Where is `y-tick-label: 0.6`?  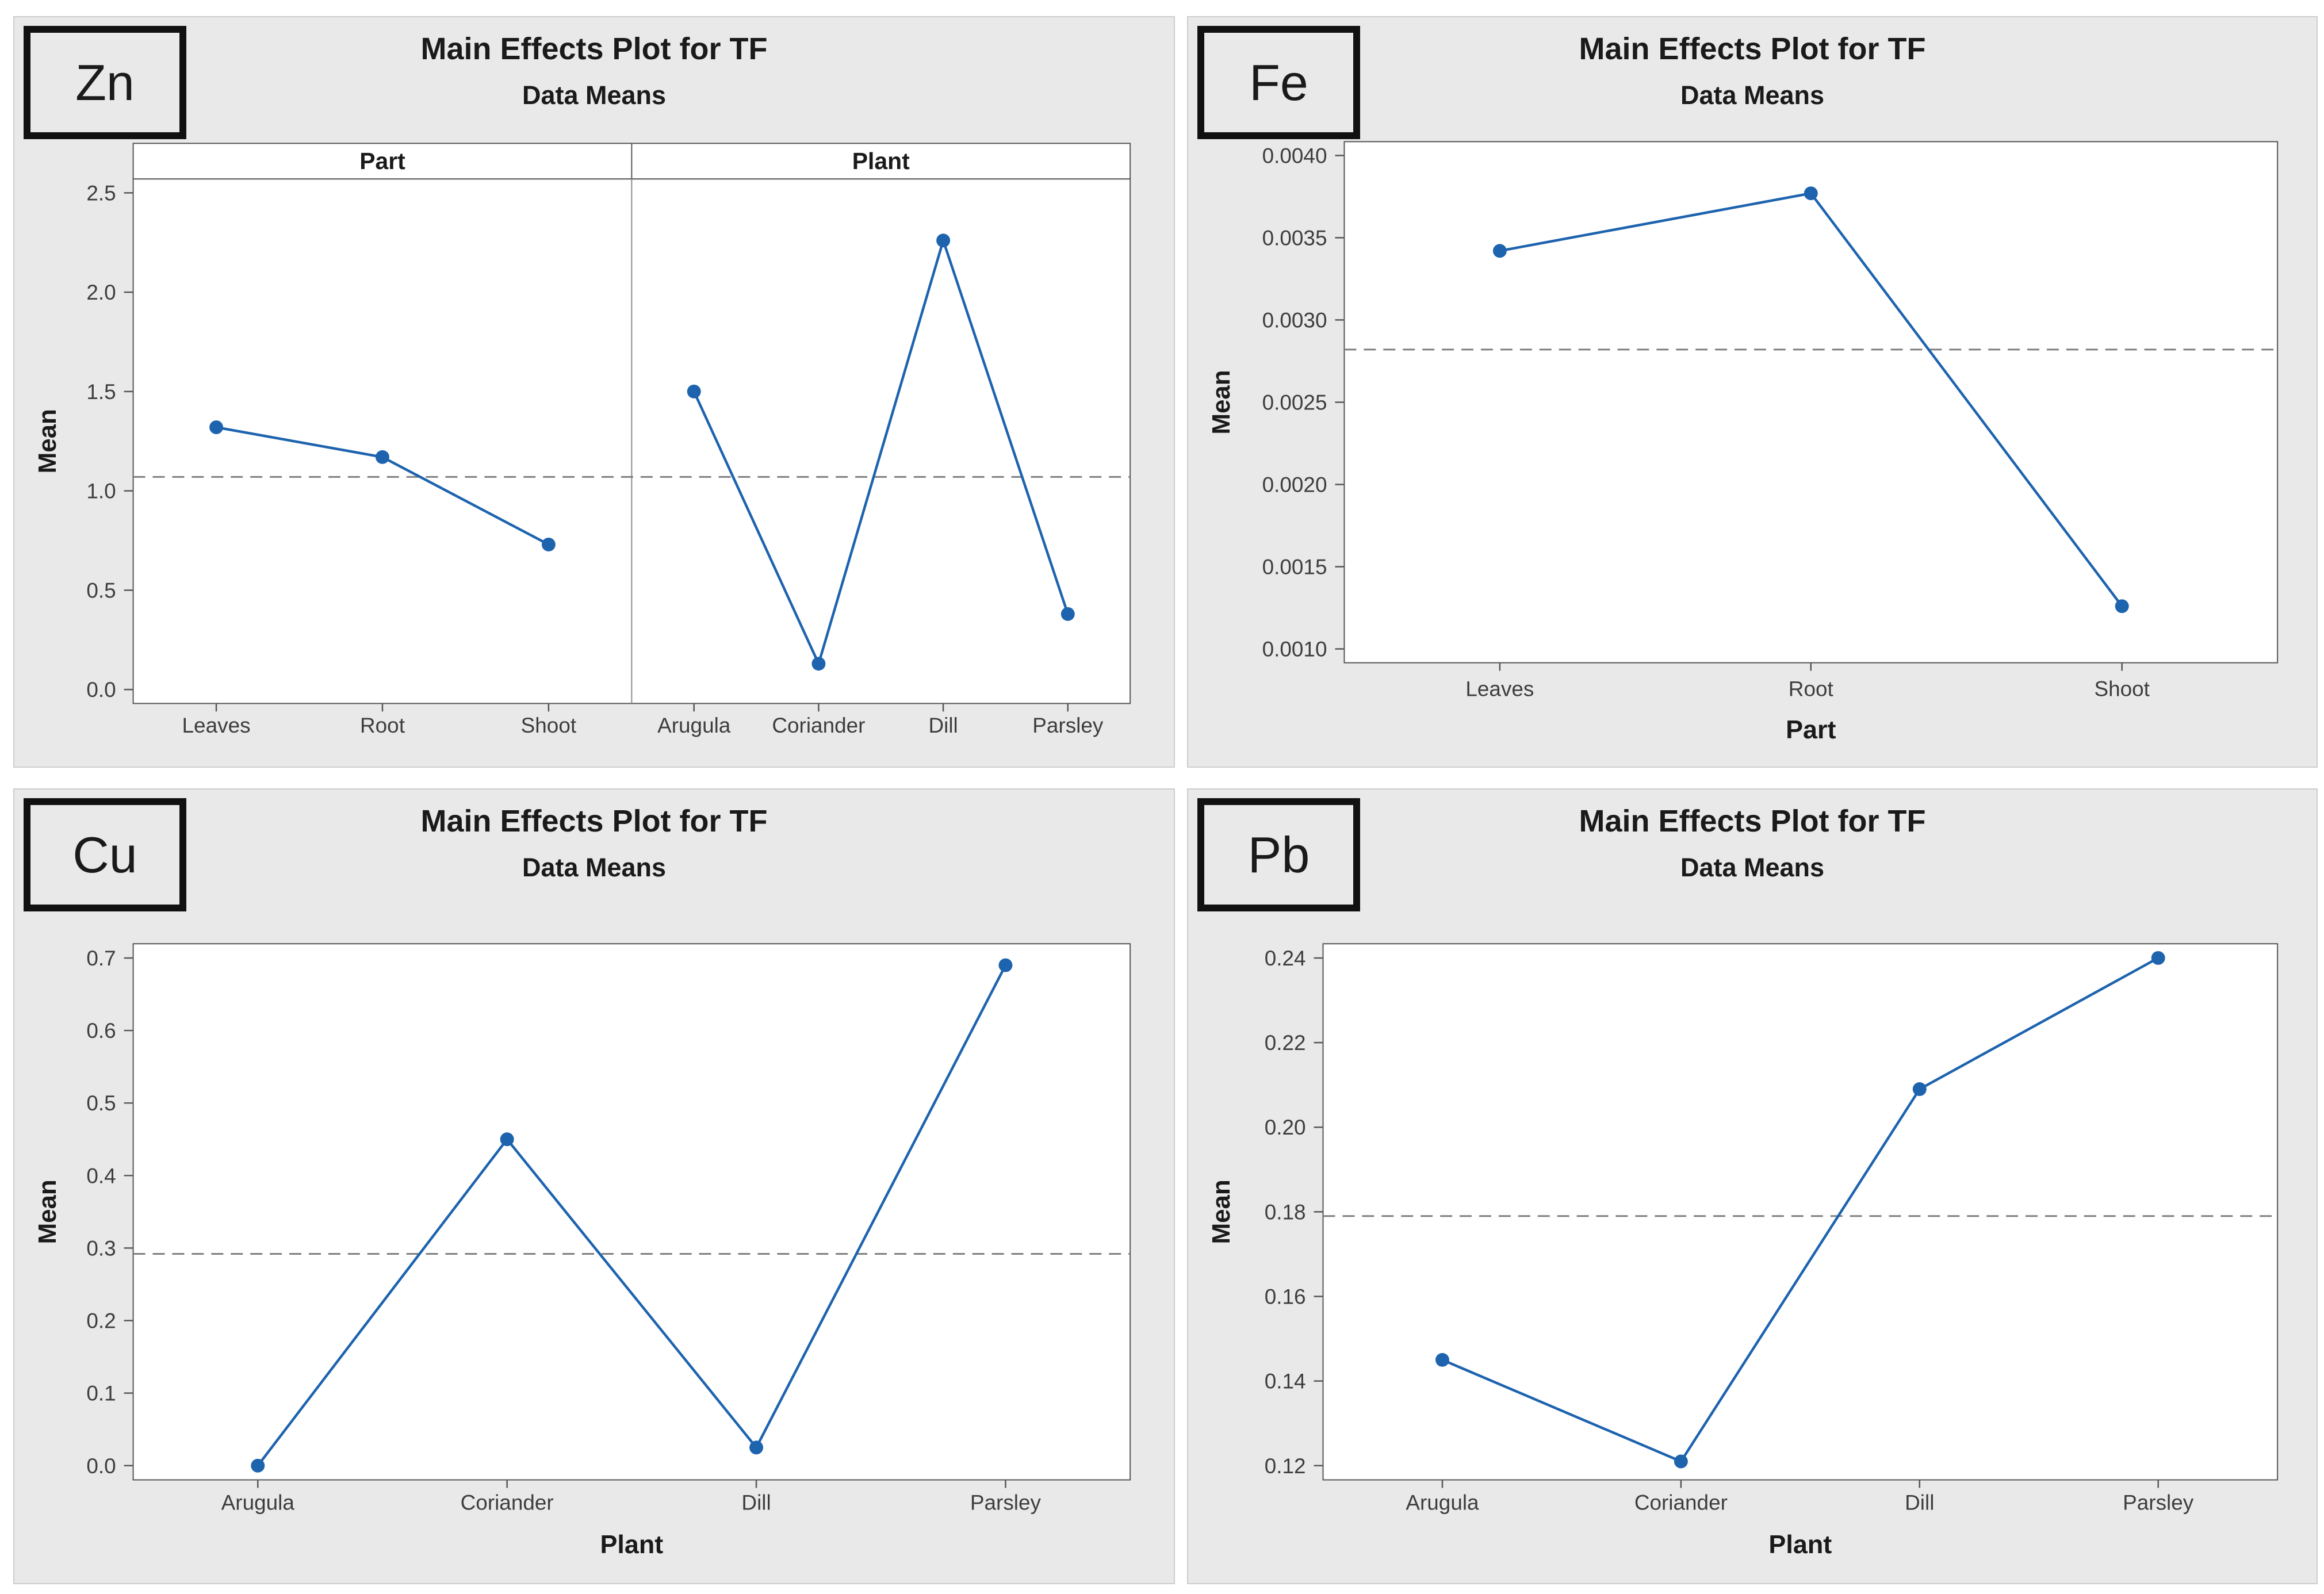
y-tick-label: 0.6 is located at coordinates (101, 1031).